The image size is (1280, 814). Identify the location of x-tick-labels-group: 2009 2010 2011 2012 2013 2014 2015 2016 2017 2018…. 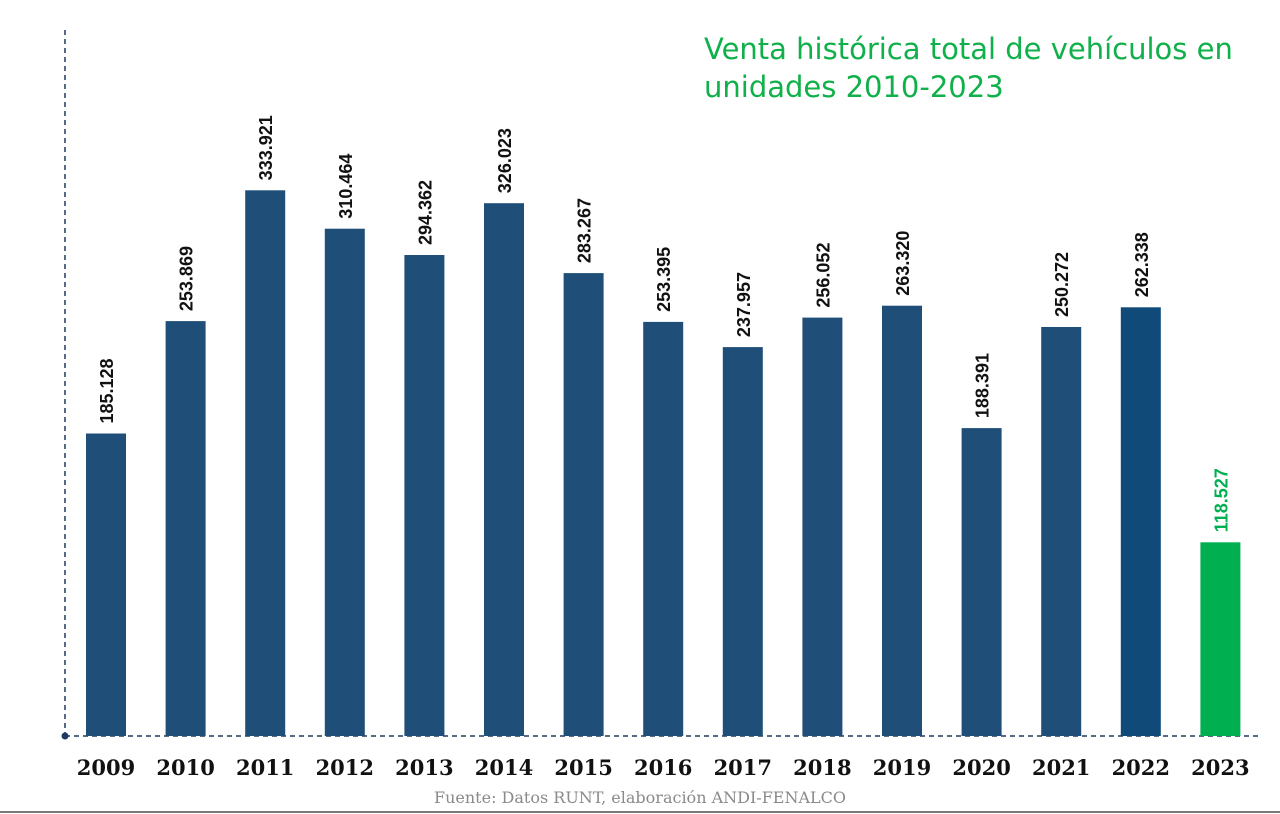
(663, 767).